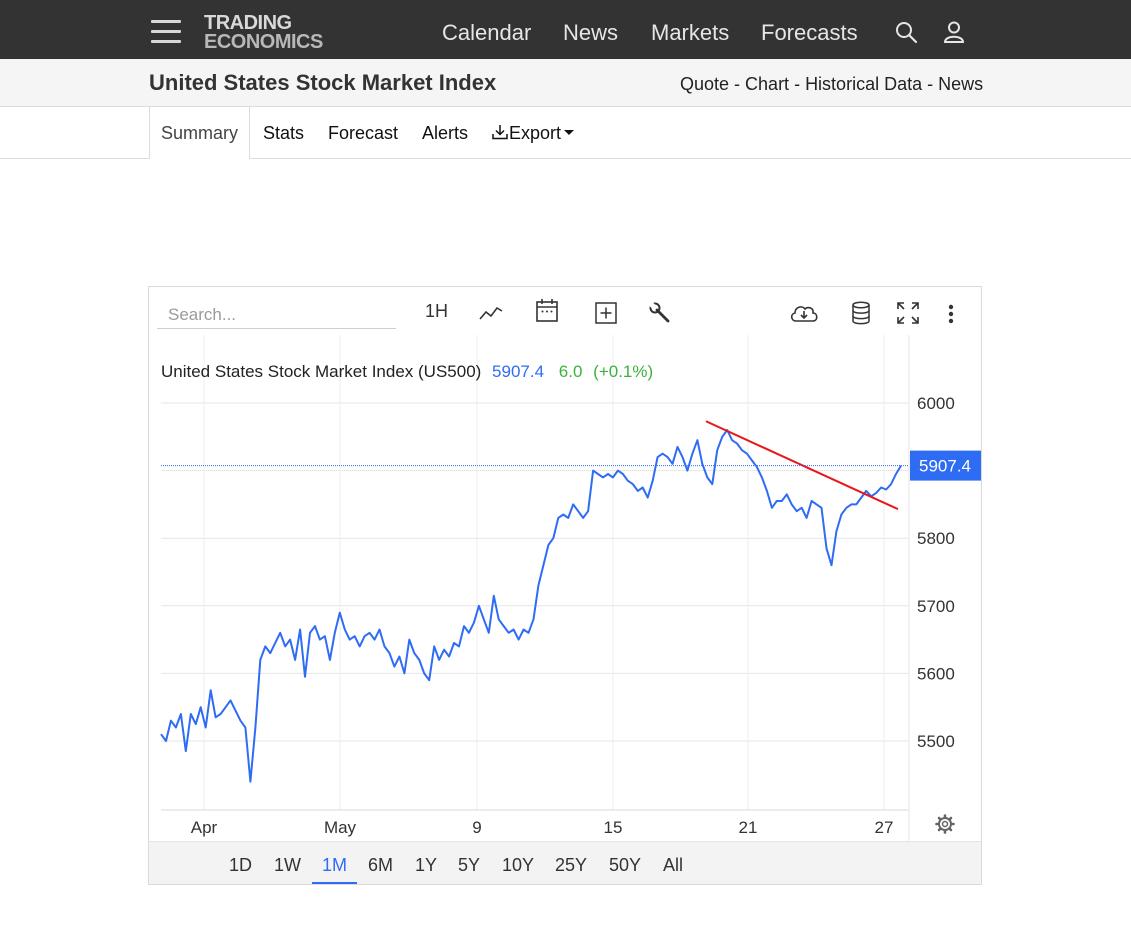  Describe the element at coordinates (908, 313) in the screenshot. I see `fullscreen-icon` at that location.